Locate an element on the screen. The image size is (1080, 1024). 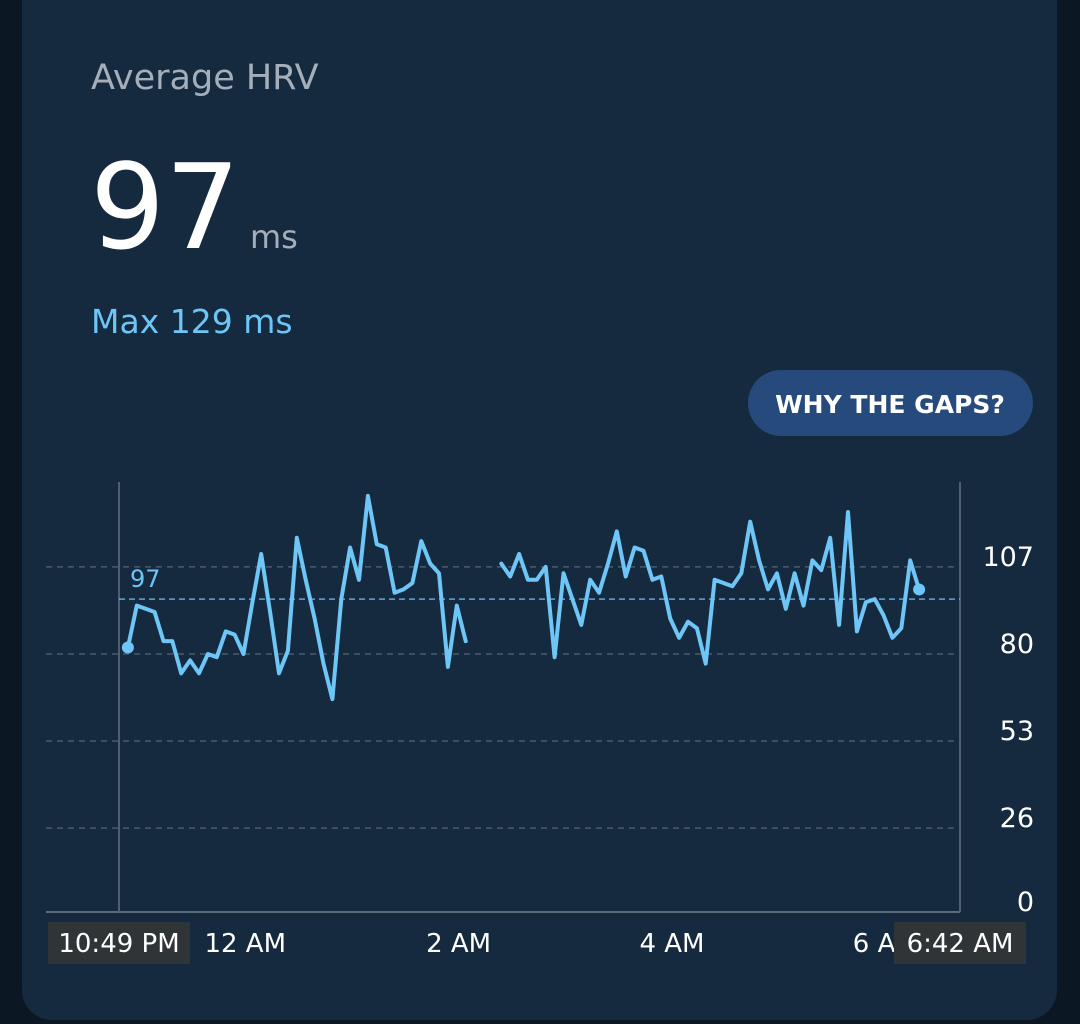
average-unit: ms is located at coordinates (274, 237).